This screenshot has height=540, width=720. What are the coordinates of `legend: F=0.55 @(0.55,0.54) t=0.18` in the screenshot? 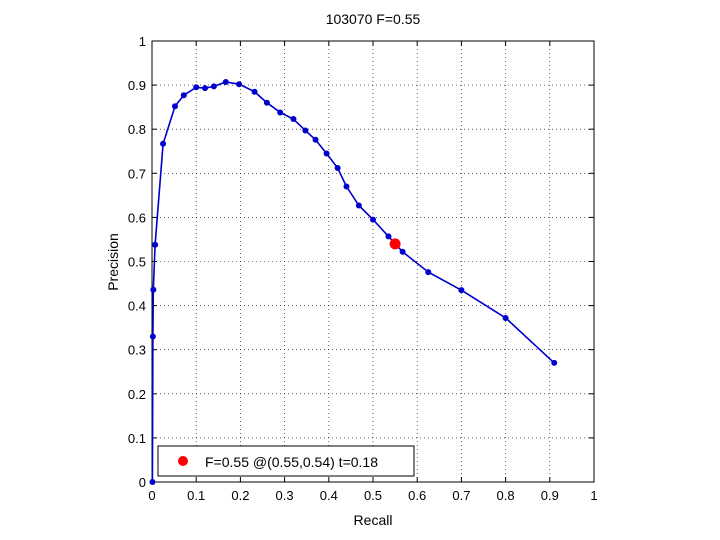 It's located at (286, 461).